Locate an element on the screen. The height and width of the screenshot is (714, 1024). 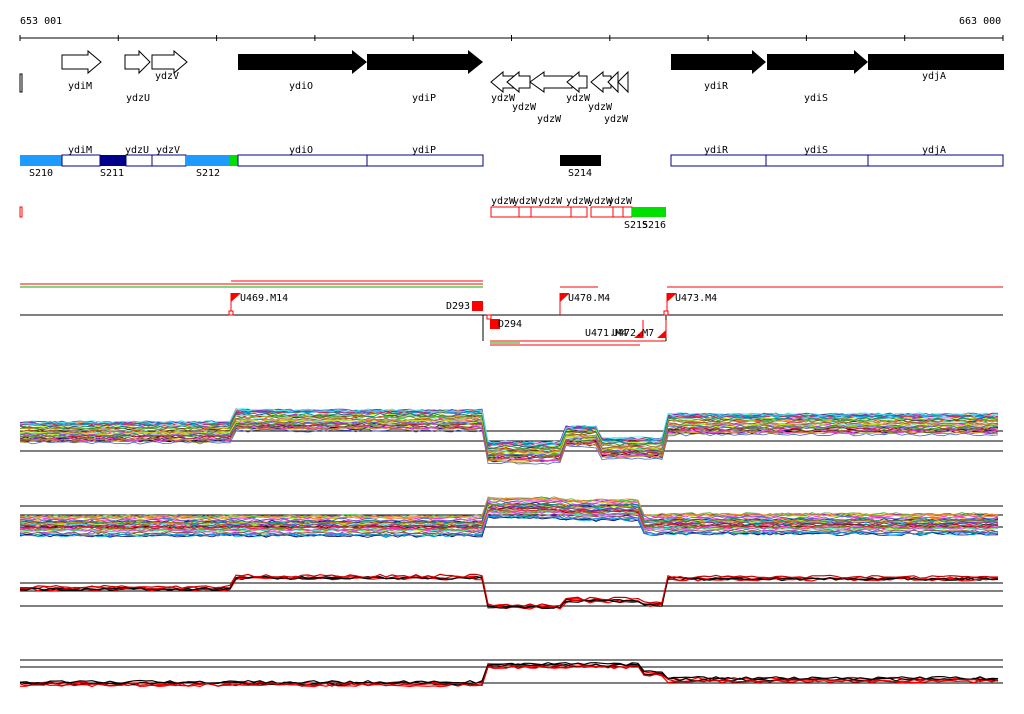
gene-box-ydzU is located at coordinates (139, 160).